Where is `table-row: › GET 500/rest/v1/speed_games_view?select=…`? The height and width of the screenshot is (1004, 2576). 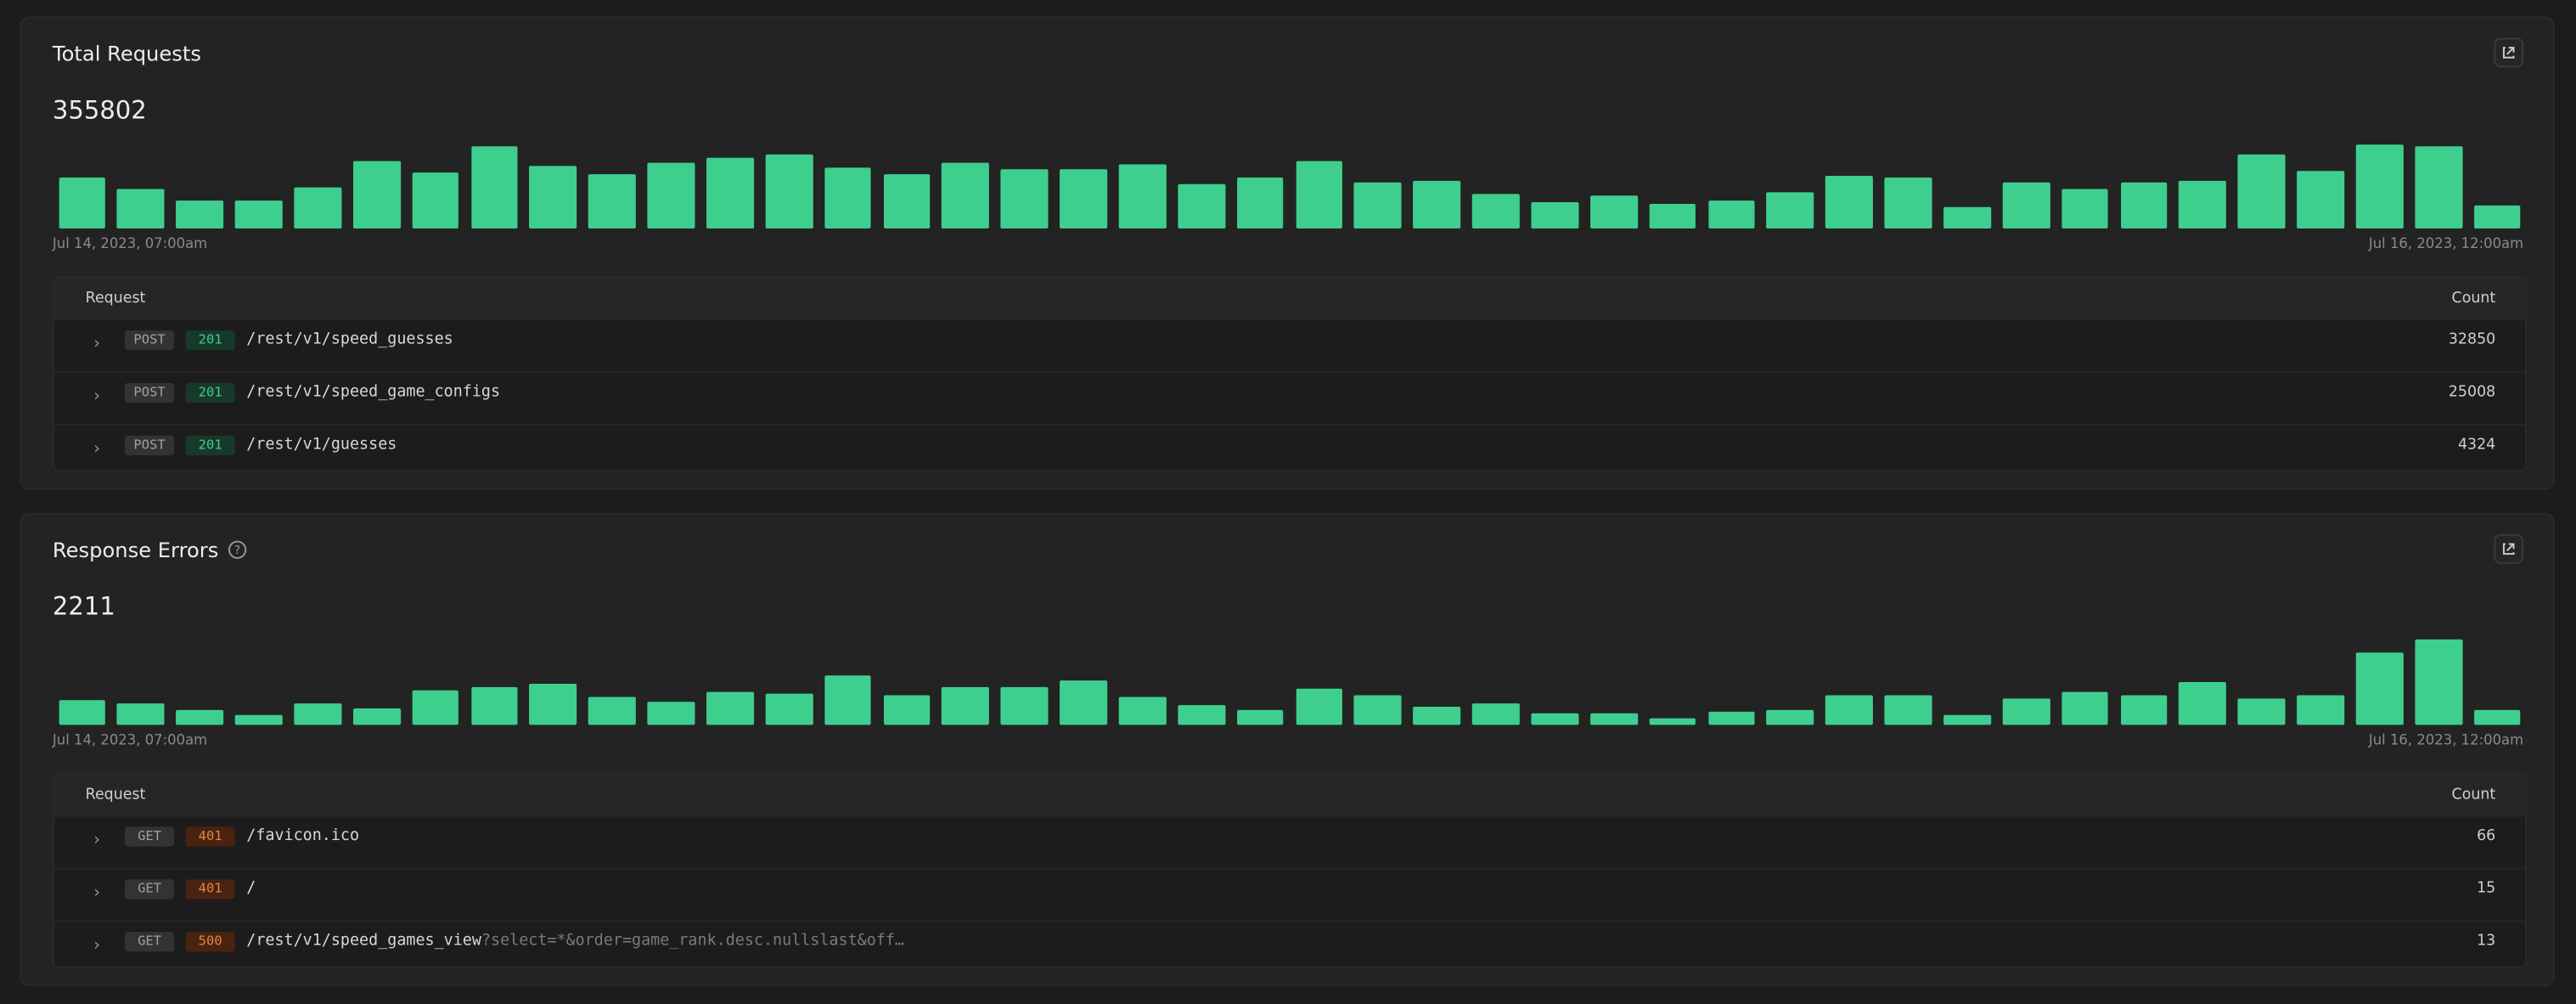
table-row: › GET 500/rest/v1/speed_games_view?select=… is located at coordinates (1289, 943).